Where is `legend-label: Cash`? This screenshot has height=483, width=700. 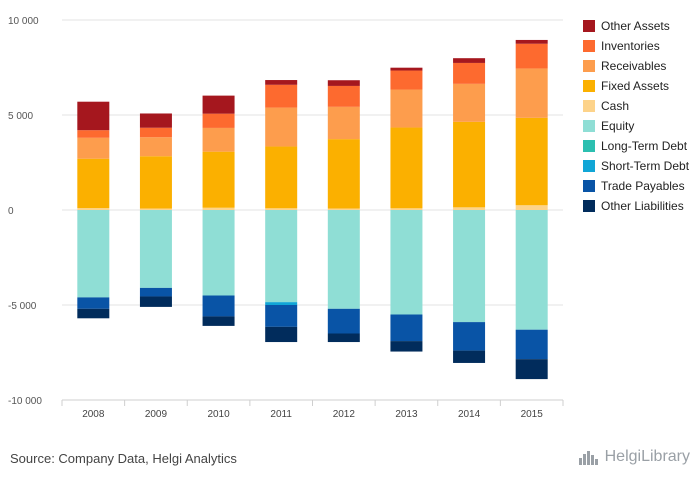 legend-label: Cash is located at coordinates (615, 106).